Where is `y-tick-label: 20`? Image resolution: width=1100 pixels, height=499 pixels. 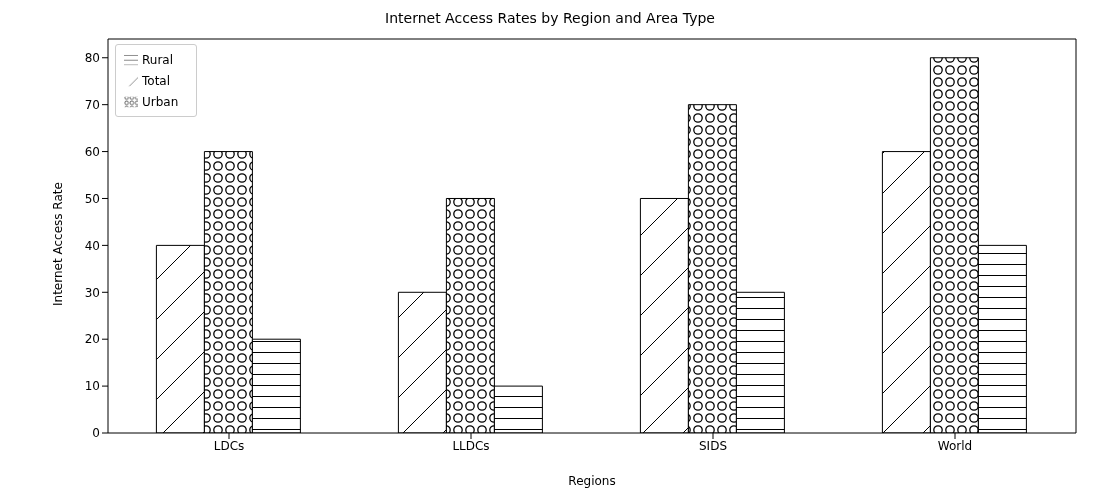
y-tick-label: 20 is located at coordinates (92, 339).